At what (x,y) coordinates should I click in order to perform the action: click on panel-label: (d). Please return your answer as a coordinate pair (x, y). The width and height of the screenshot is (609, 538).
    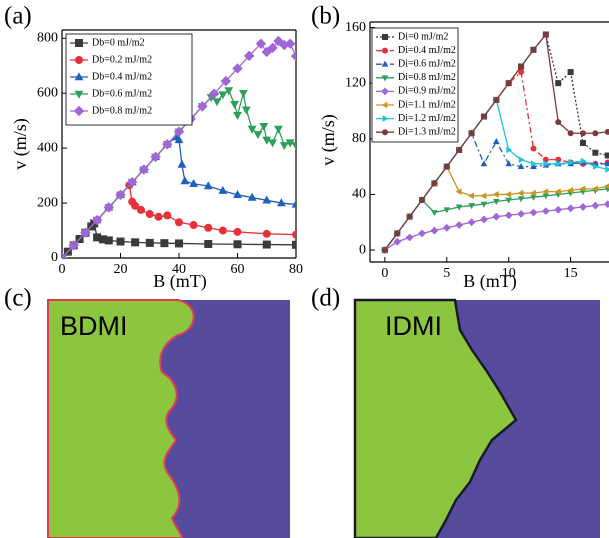
    Looking at the image, I should click on (325, 298).